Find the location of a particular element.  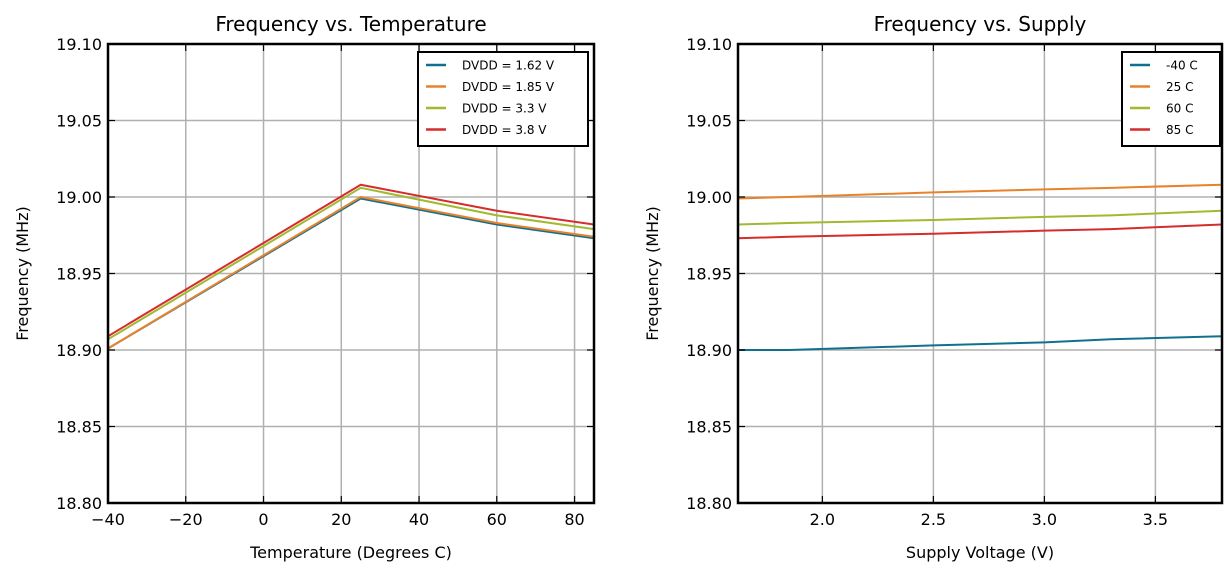

x-tick-label: 2.5 is located at coordinates (933, 519).